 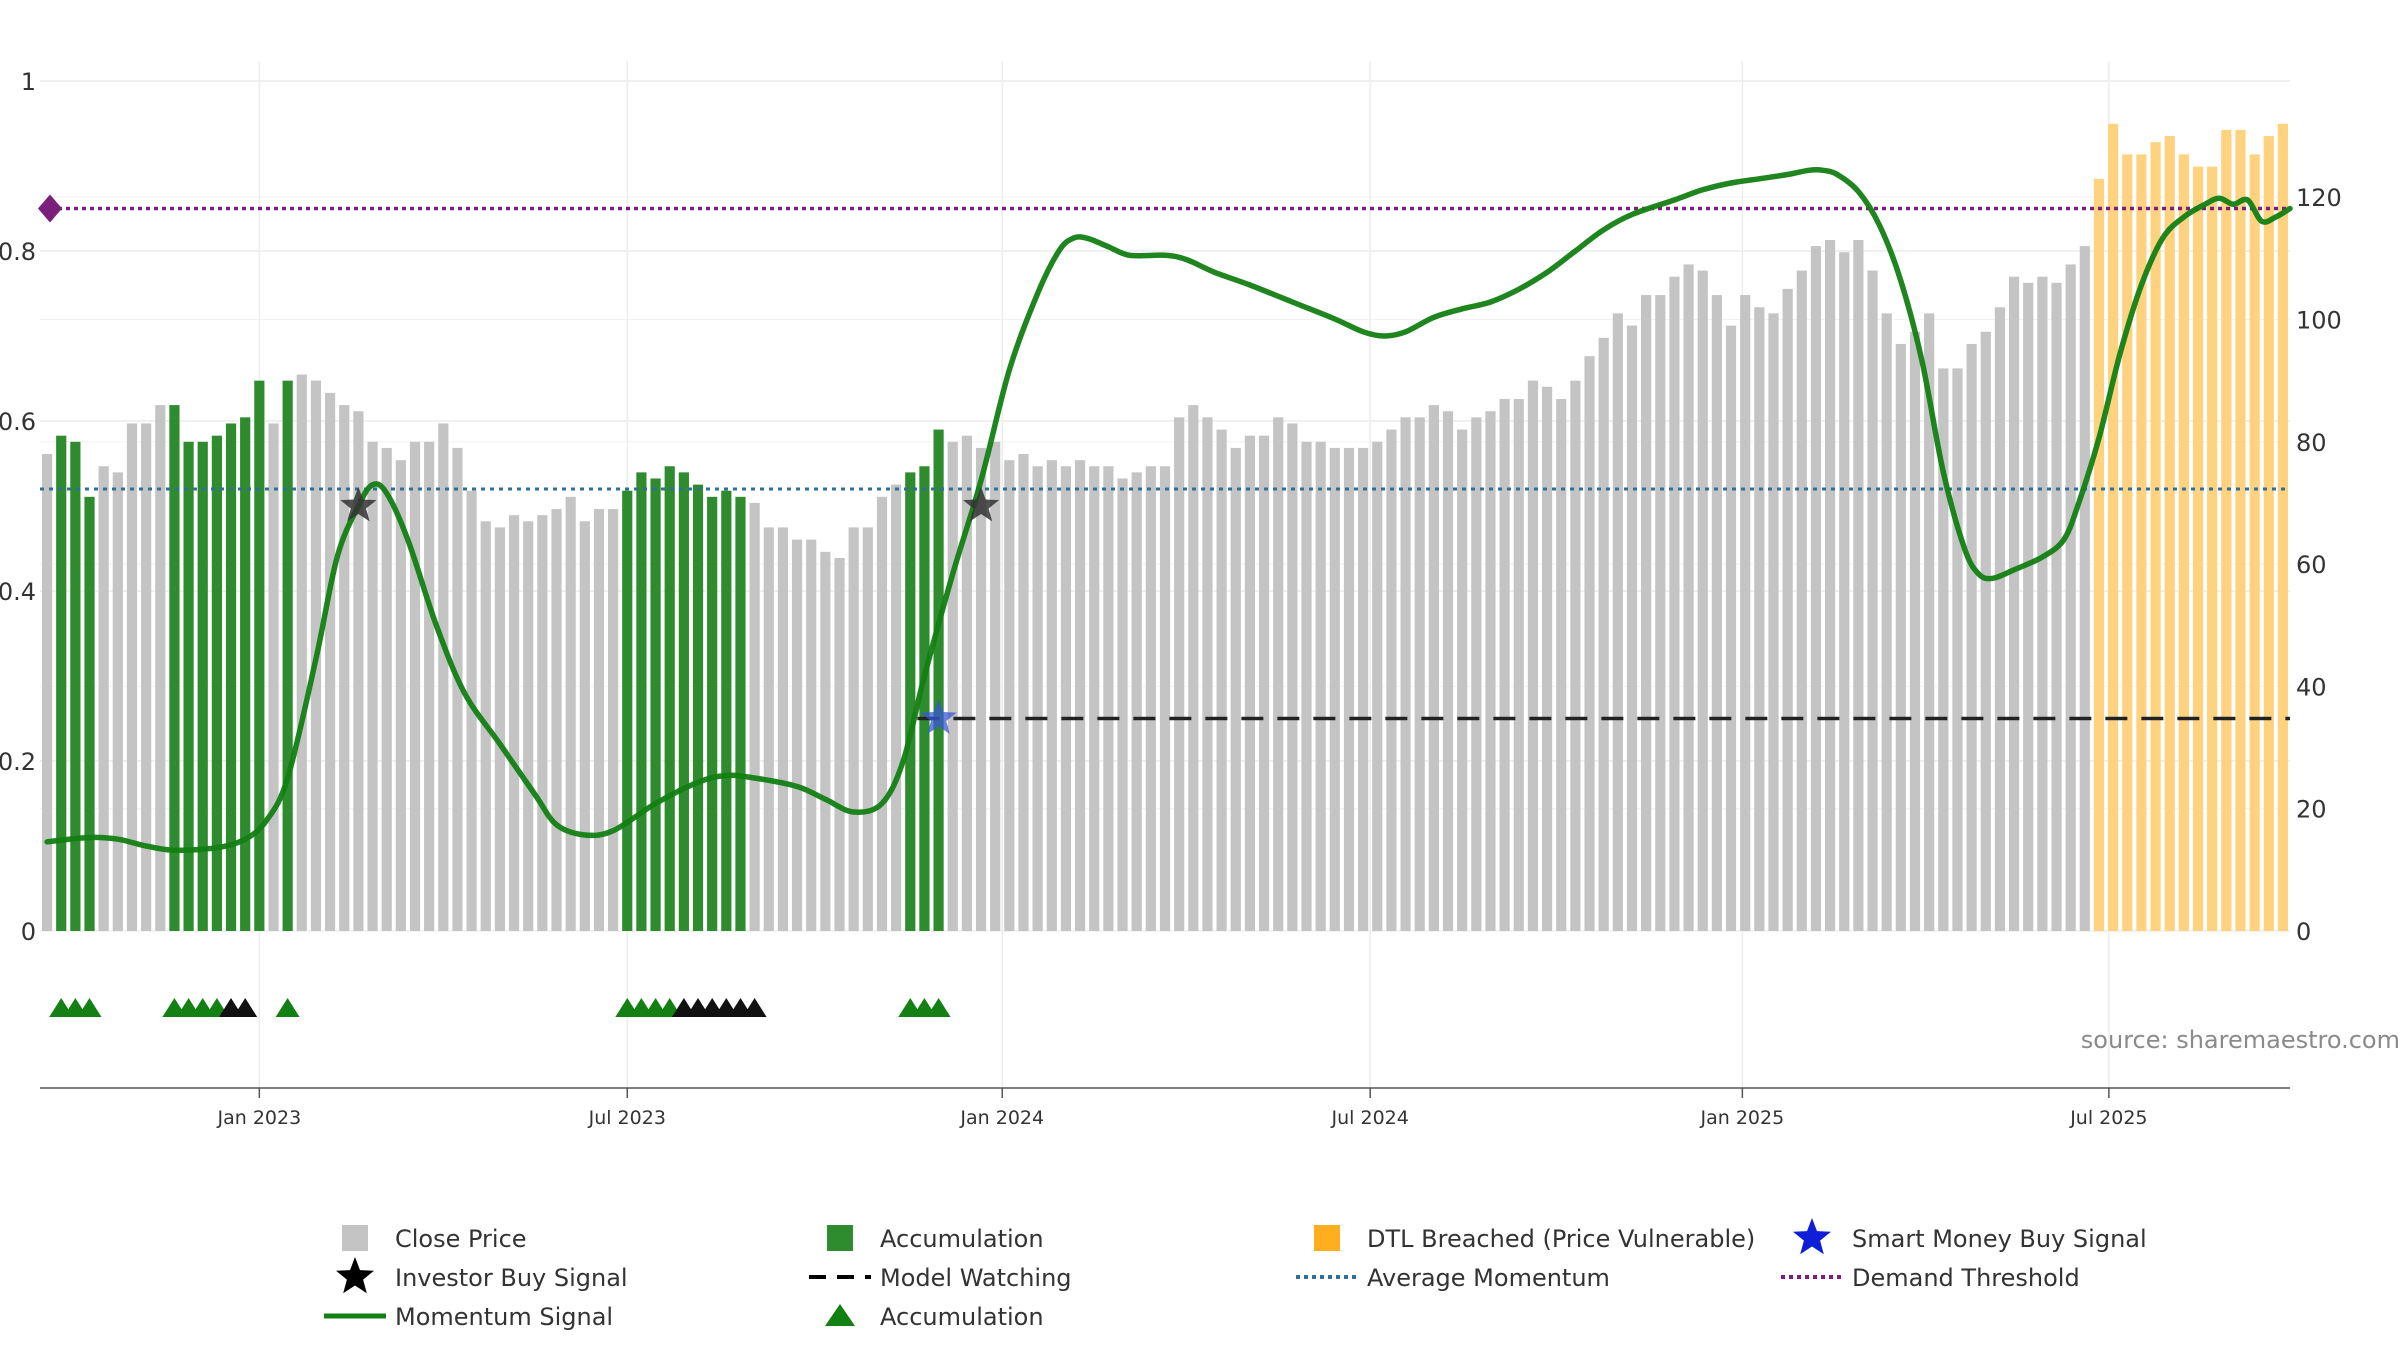 I want to click on right-axis-tick: 20, so click(x=2311, y=810).